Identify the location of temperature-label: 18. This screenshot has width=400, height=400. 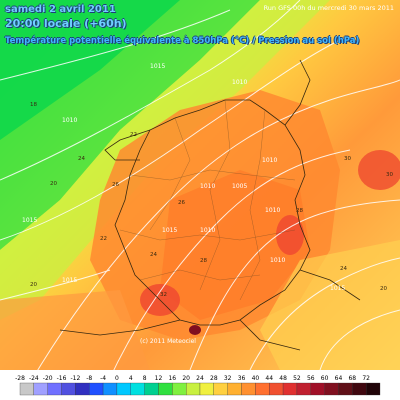
(33, 105).